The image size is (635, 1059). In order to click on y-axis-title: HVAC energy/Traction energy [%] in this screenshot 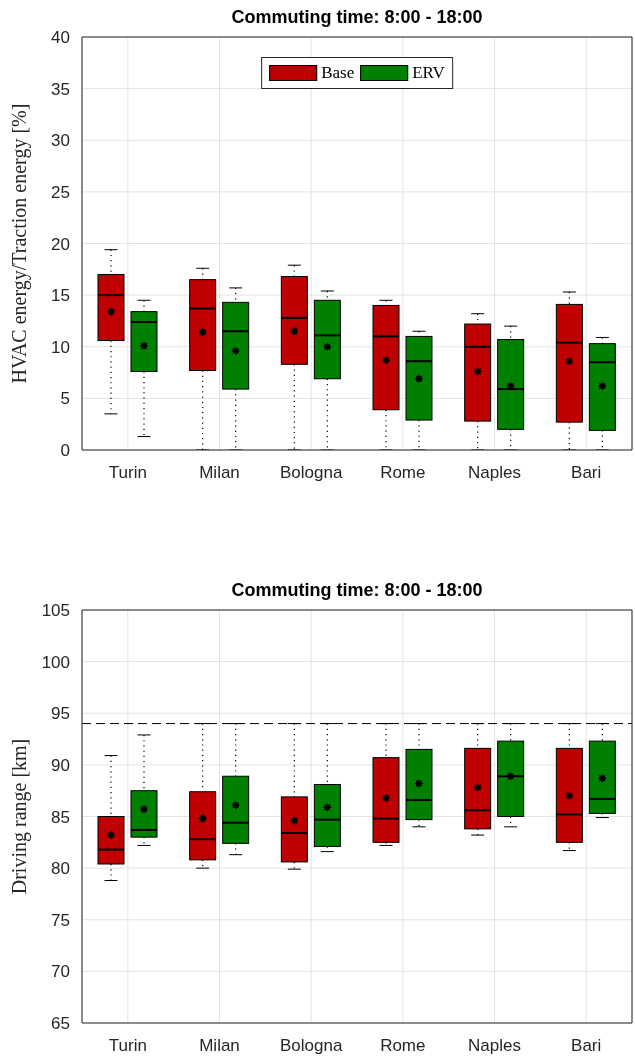, I will do `click(19, 243)`.